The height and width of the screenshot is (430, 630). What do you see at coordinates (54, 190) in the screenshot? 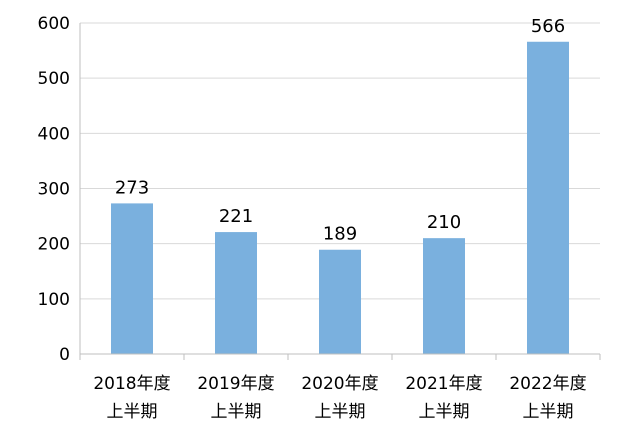
I see `y-tick-label: 300` at bounding box center [54, 190].